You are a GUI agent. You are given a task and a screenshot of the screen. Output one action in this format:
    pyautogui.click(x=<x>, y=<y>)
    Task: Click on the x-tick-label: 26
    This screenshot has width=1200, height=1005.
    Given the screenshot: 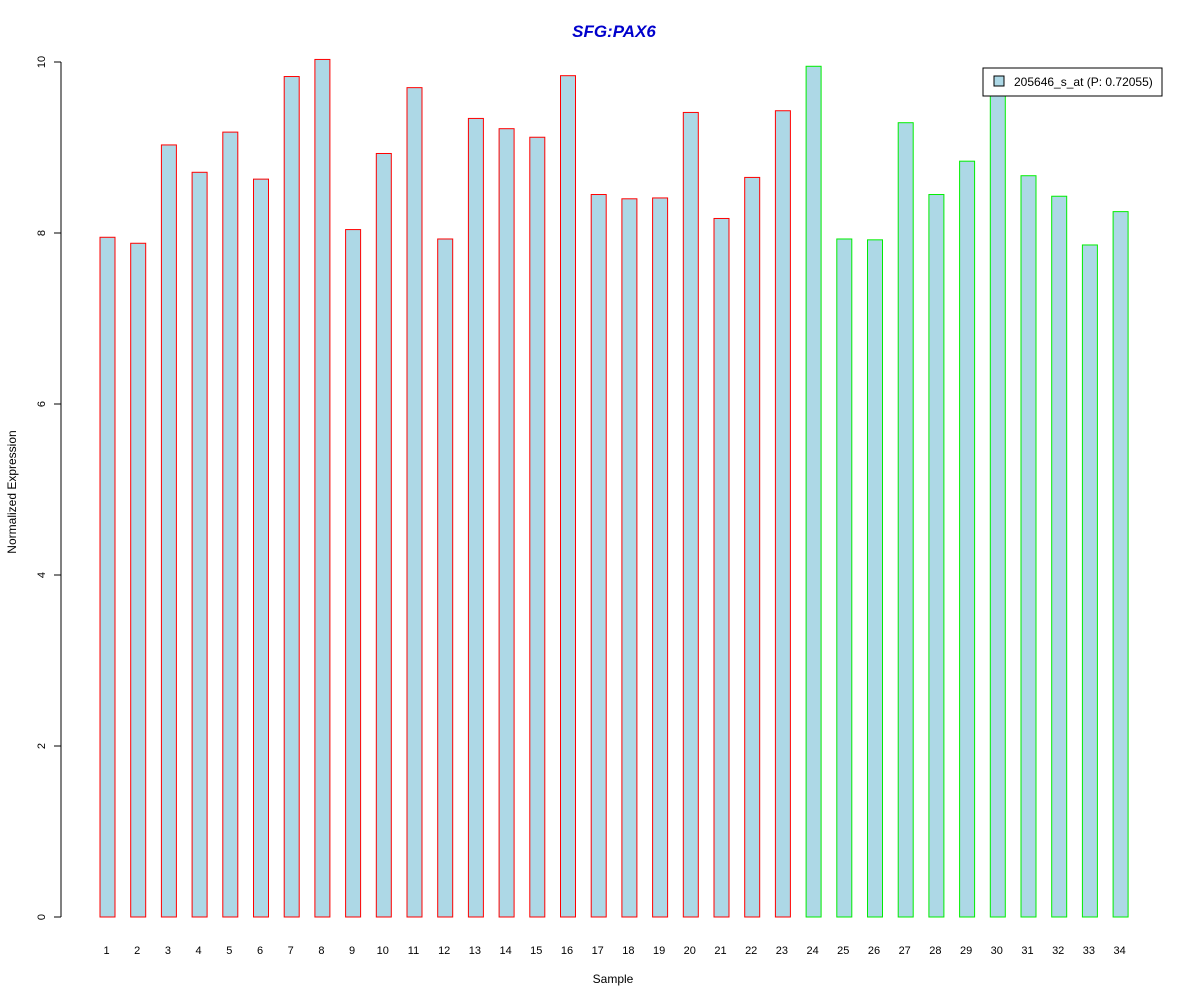 What is the action you would take?
    pyautogui.click(x=874, y=951)
    